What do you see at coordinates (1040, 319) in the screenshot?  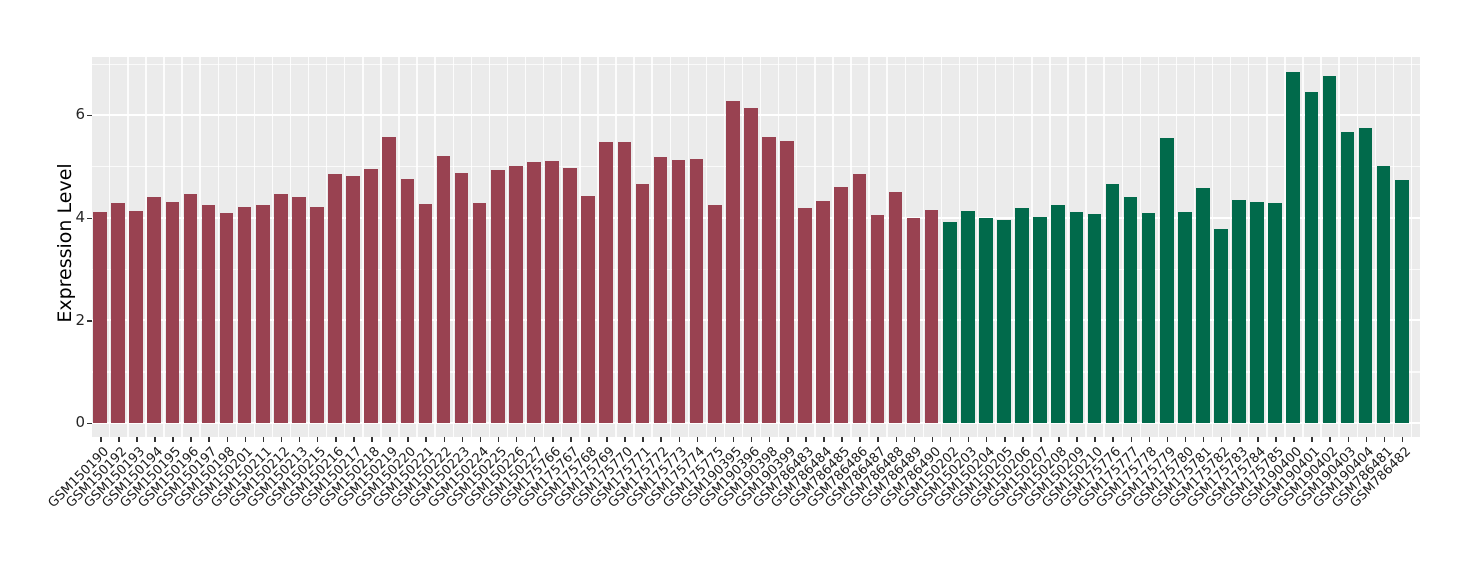 I see `bar-GSM150207` at bounding box center [1040, 319].